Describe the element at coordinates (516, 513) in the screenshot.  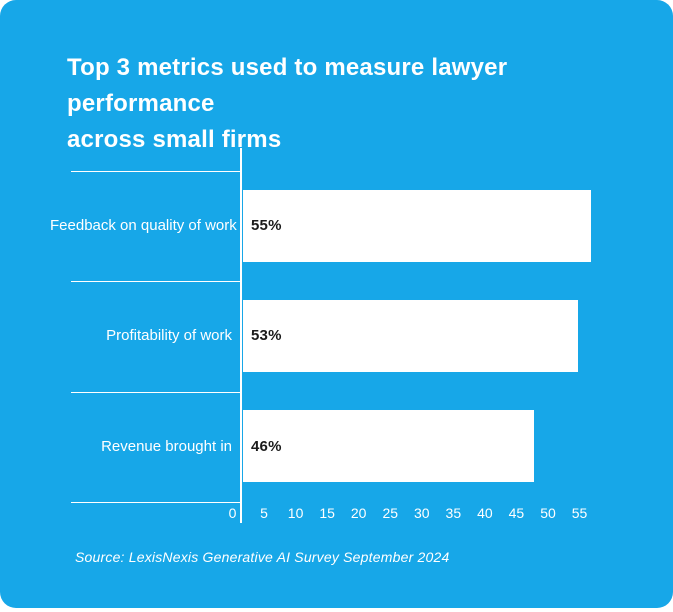
I see `x-tick-label: 45` at that location.